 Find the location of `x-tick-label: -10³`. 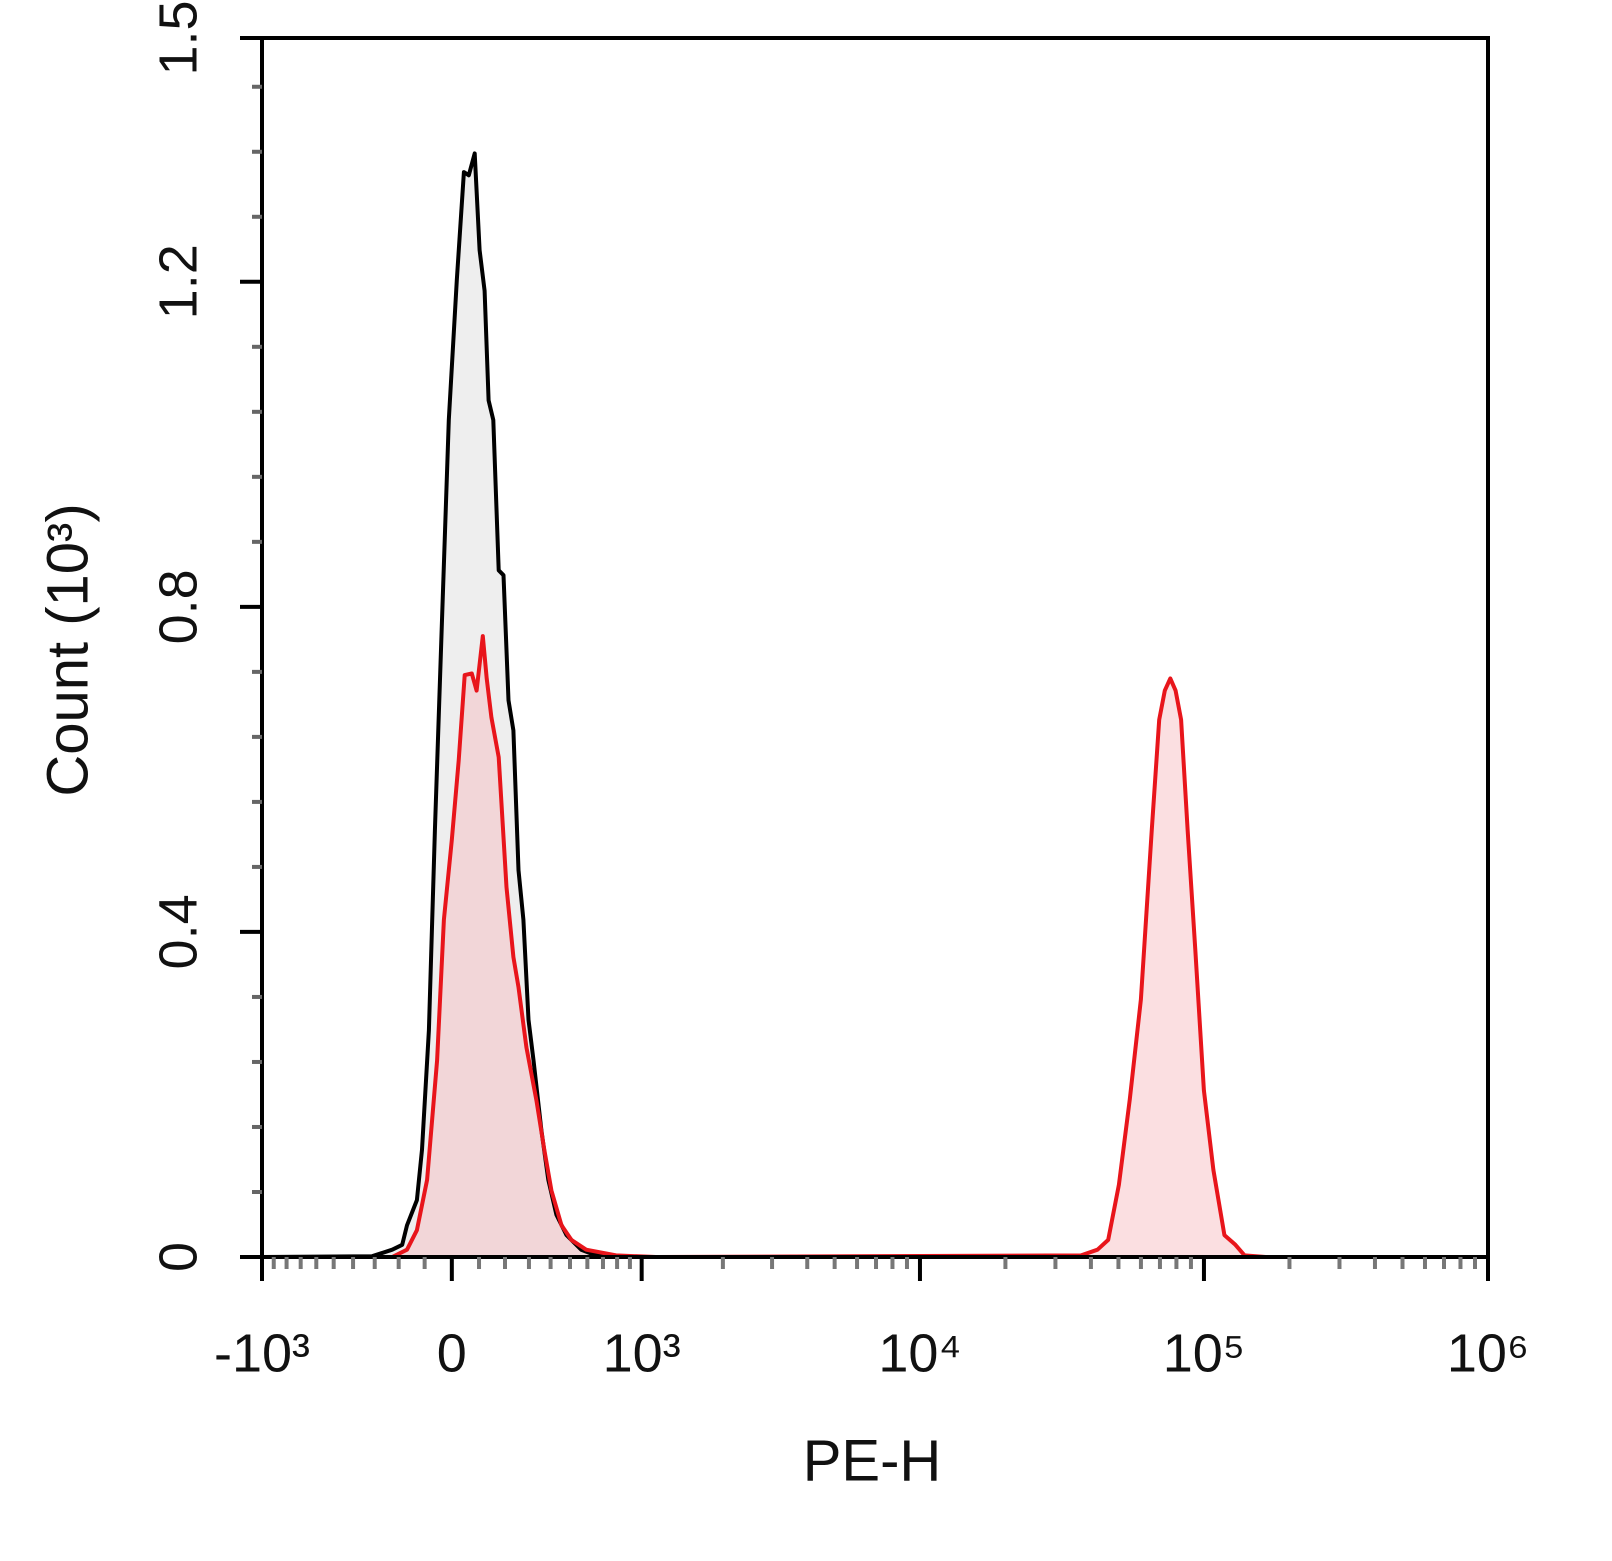

x-tick-label: -10³ is located at coordinates (262, 1353).